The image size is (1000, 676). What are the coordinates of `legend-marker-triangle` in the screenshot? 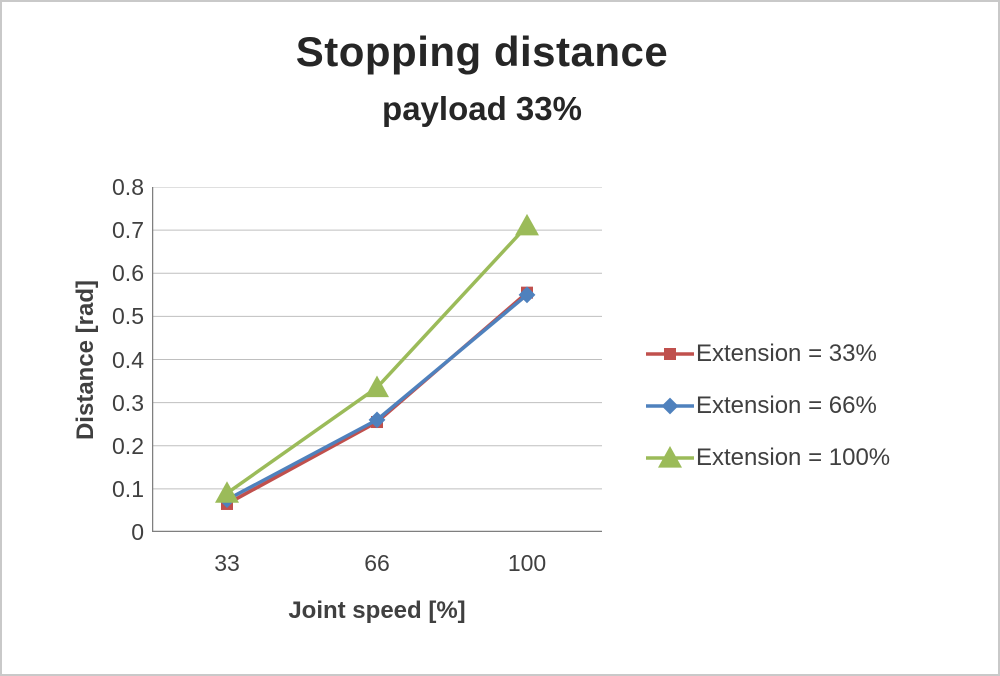 It's located at (670, 457).